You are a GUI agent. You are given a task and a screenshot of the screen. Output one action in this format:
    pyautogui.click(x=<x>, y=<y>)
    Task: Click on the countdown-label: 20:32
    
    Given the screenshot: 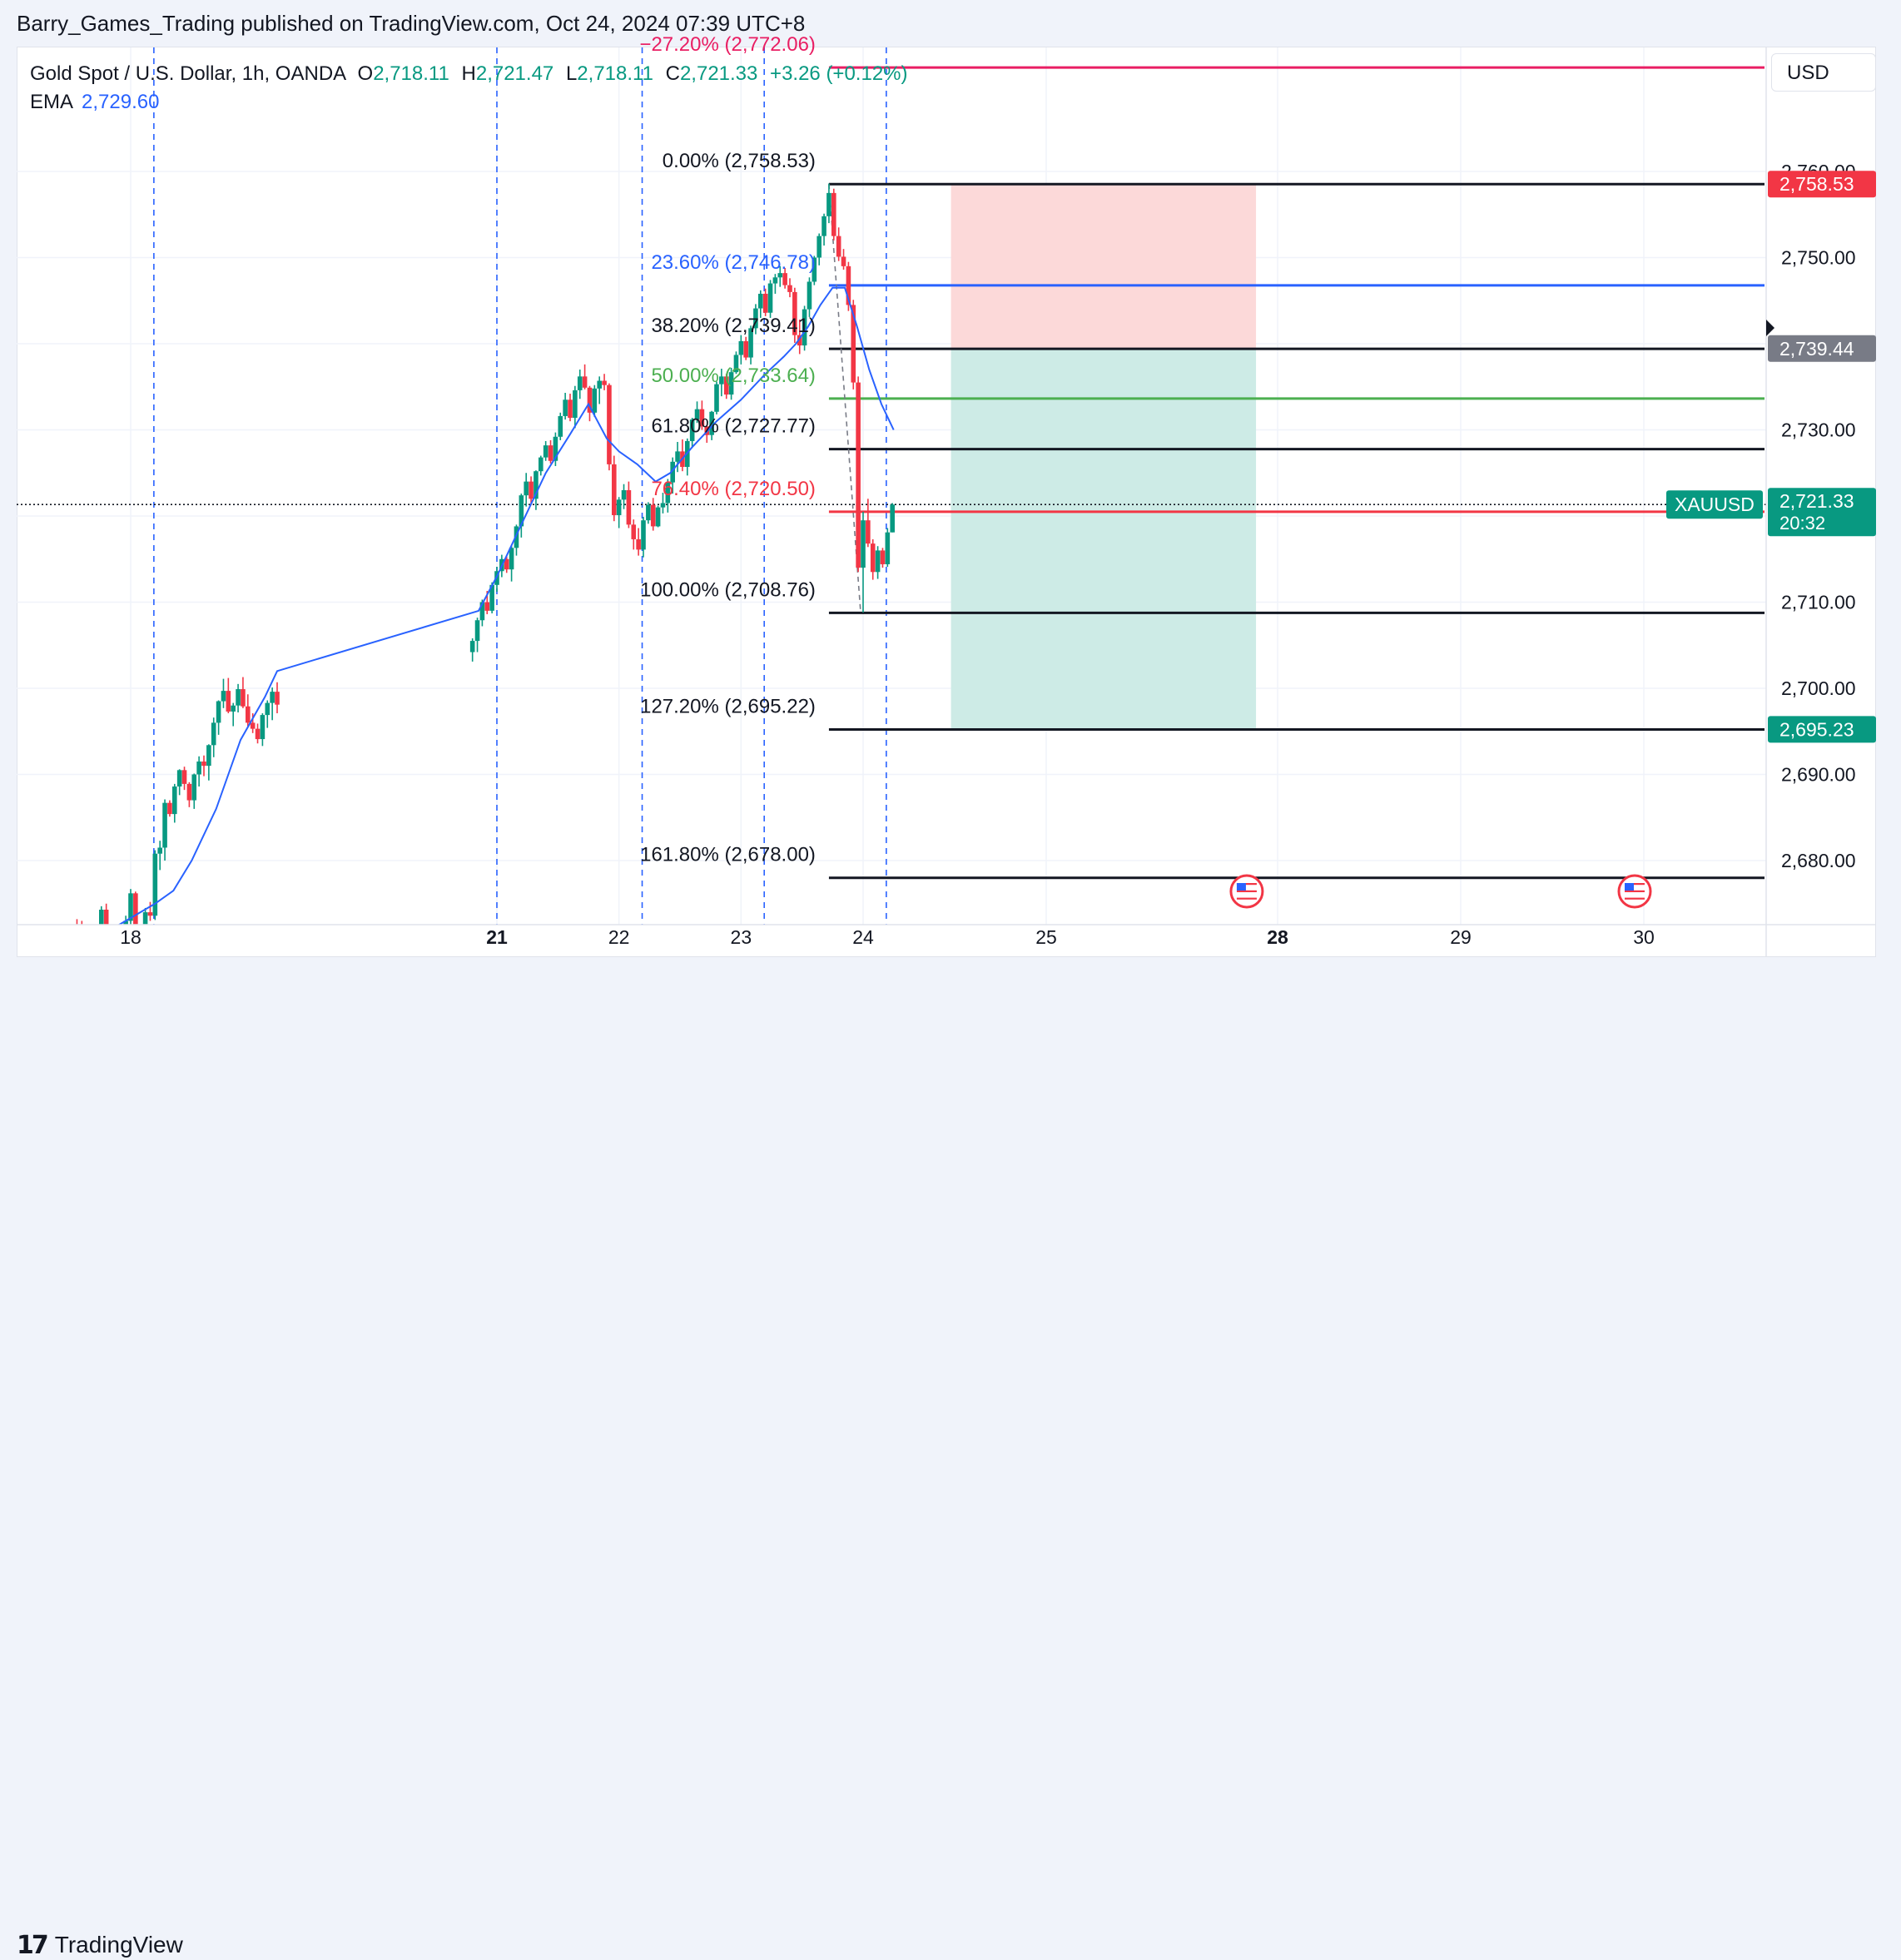 What is the action you would take?
    pyautogui.click(x=1802, y=523)
    